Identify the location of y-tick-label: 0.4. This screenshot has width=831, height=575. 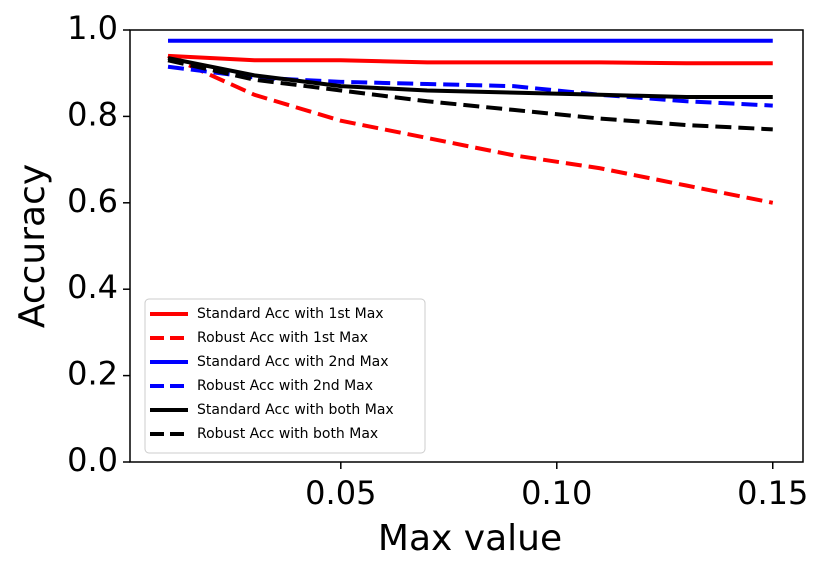
(92, 287).